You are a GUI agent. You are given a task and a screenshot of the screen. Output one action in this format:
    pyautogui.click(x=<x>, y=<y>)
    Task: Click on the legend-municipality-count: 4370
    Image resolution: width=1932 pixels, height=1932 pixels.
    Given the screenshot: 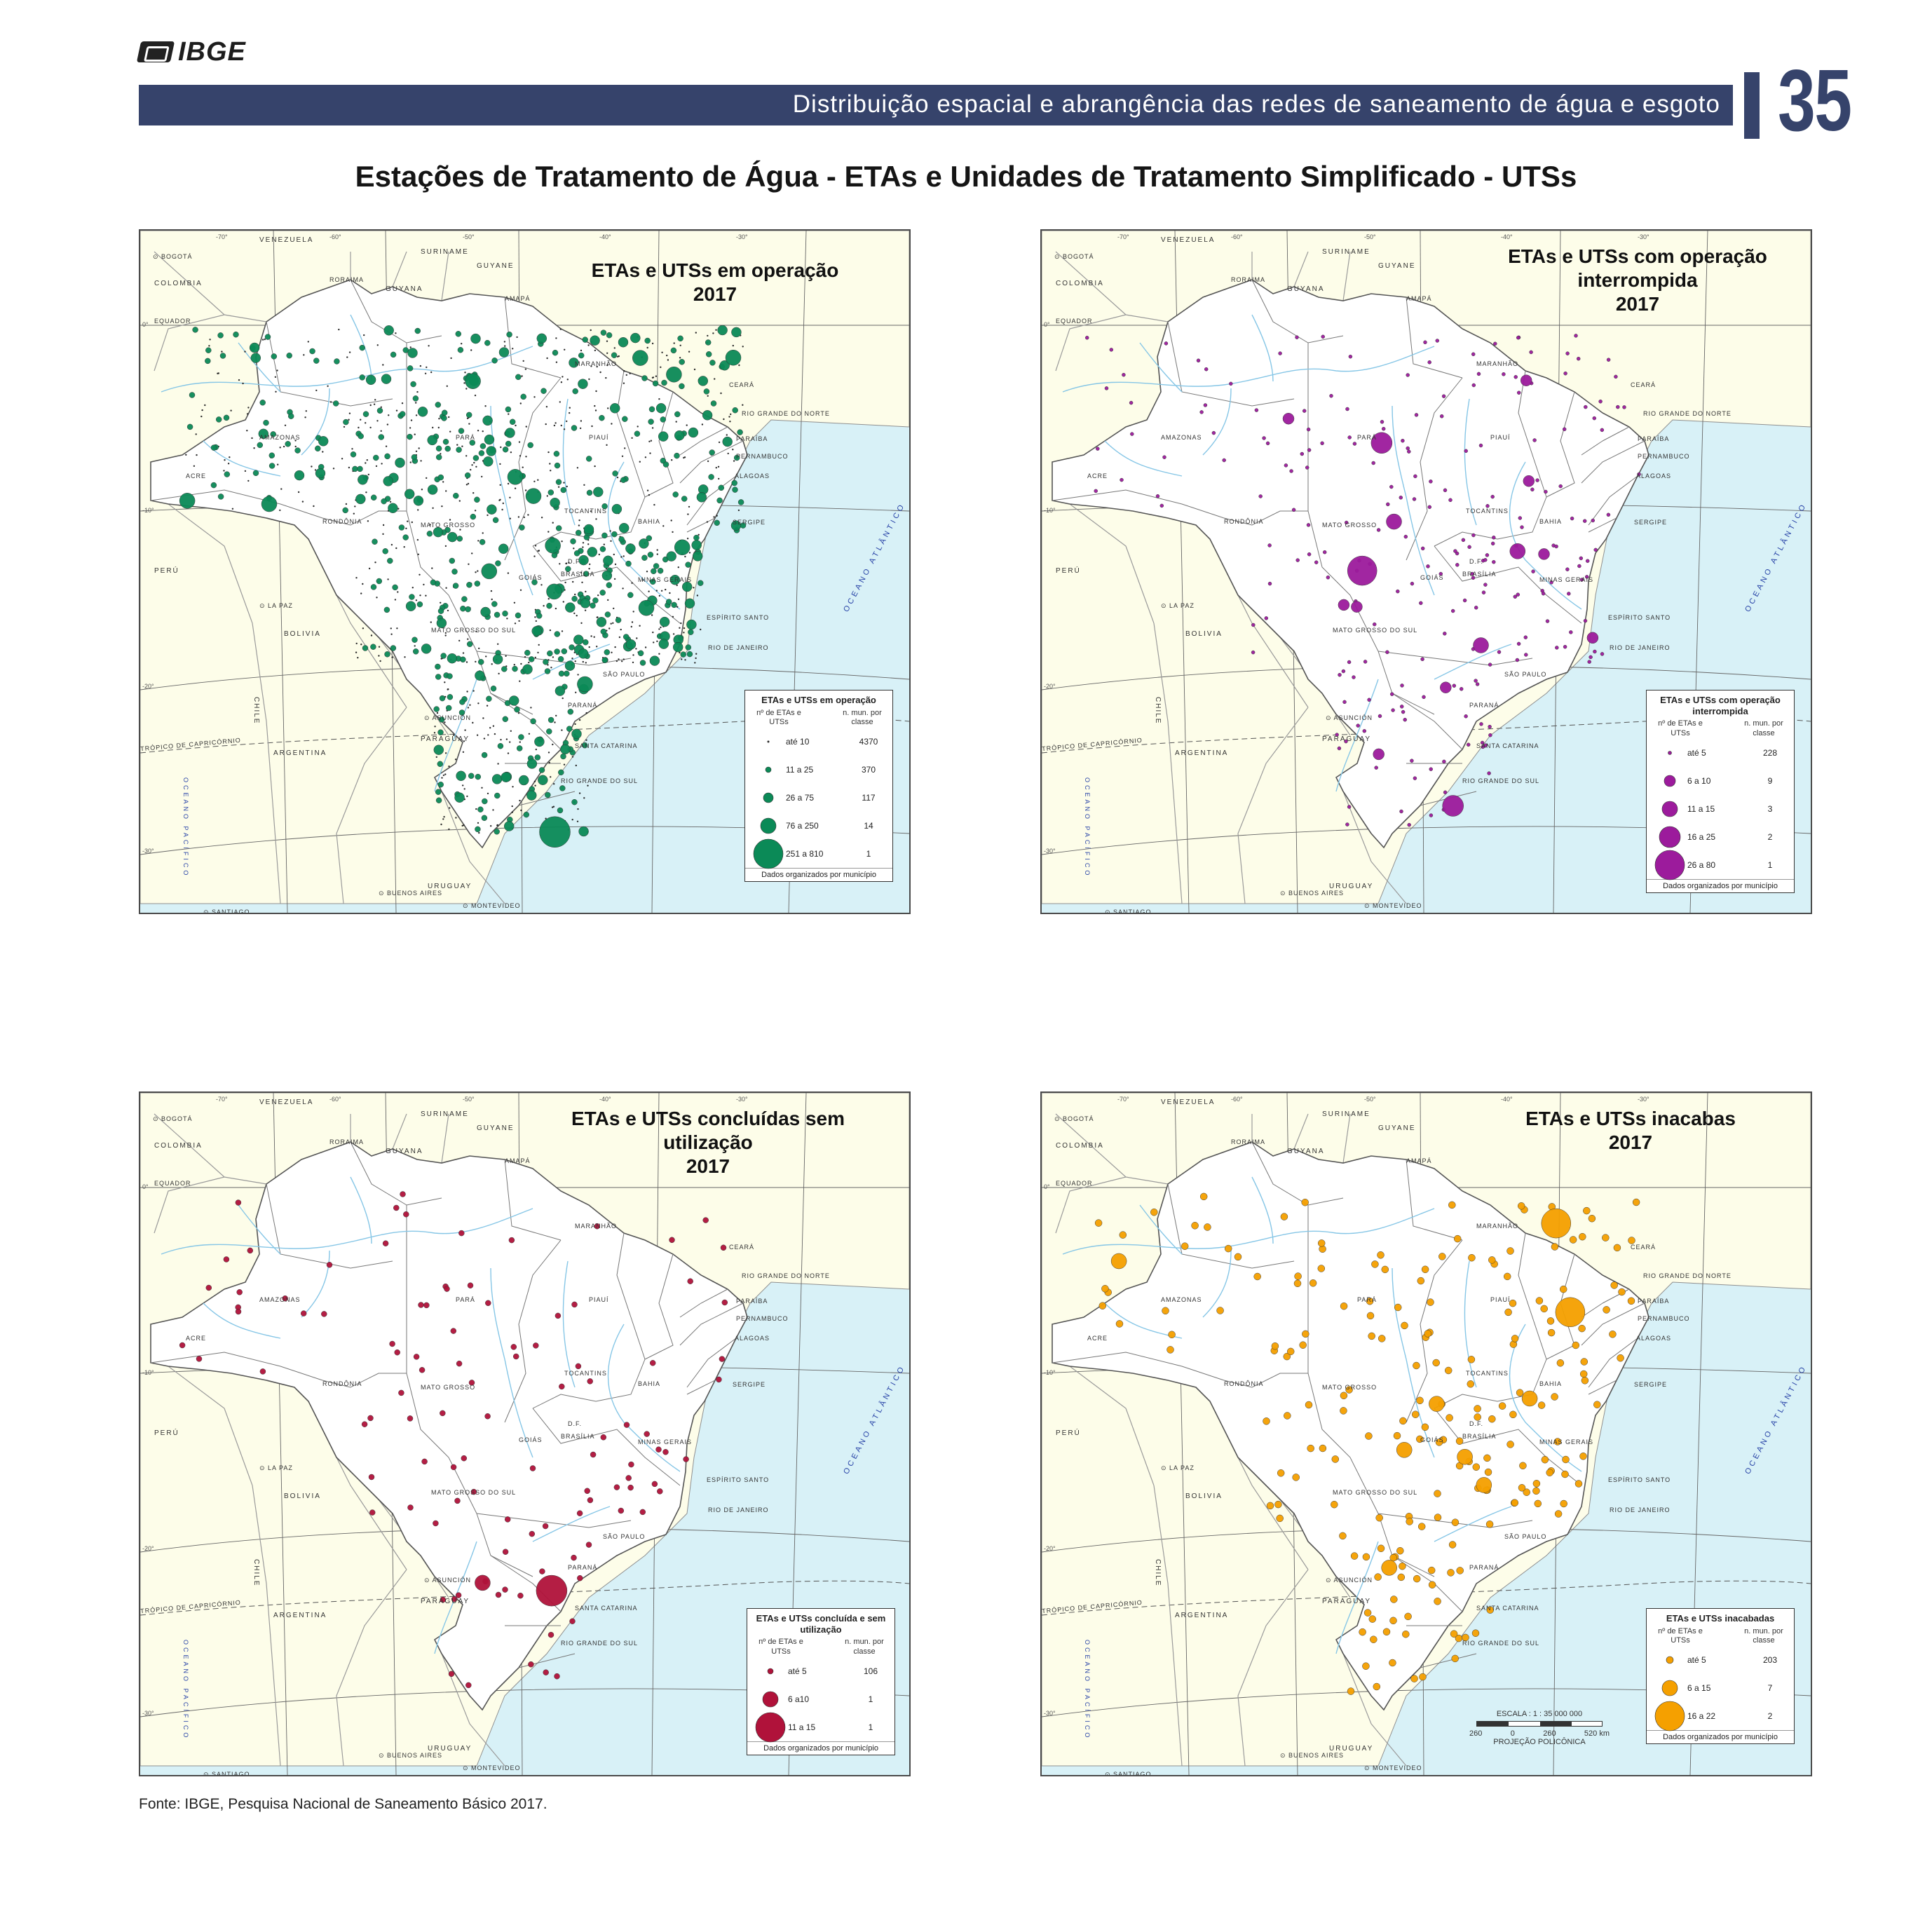 What is the action you would take?
    pyautogui.click(x=868, y=742)
    